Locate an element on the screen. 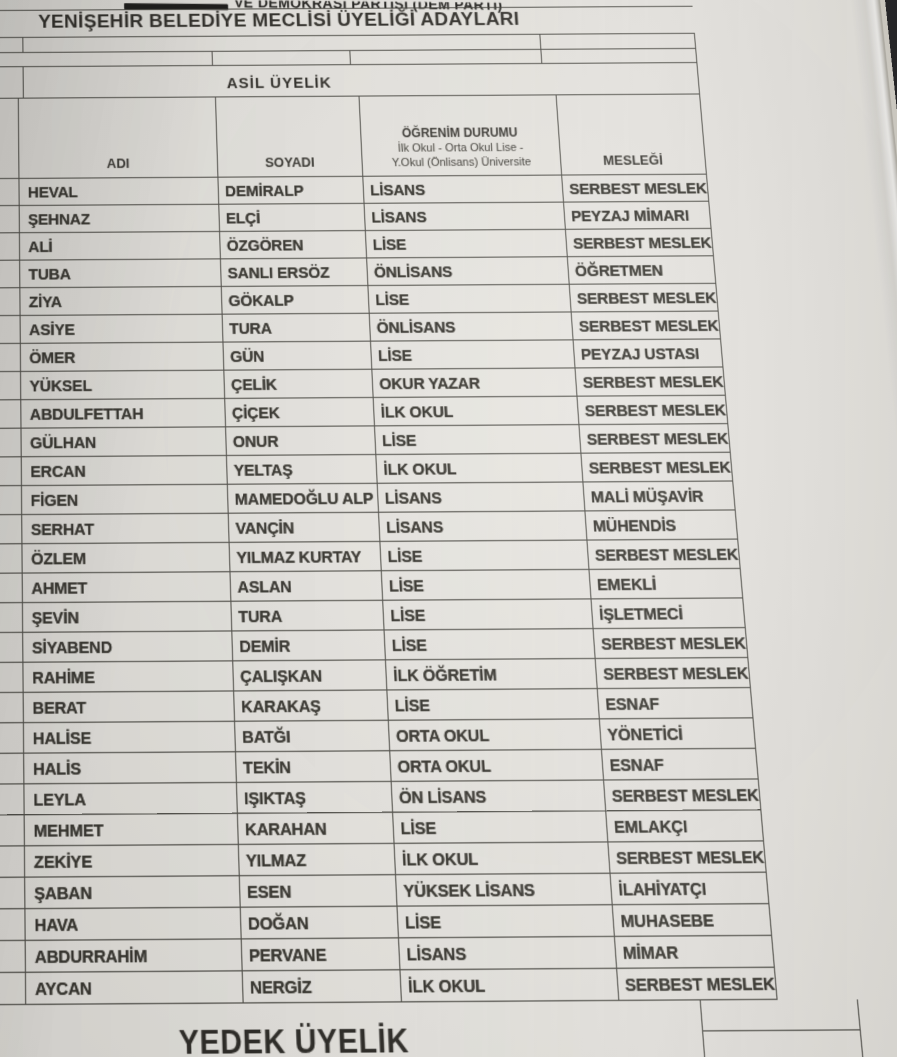 The height and width of the screenshot is (1057, 897). cell-soyadi: SANLI ERSÖZ is located at coordinates (294, 272).